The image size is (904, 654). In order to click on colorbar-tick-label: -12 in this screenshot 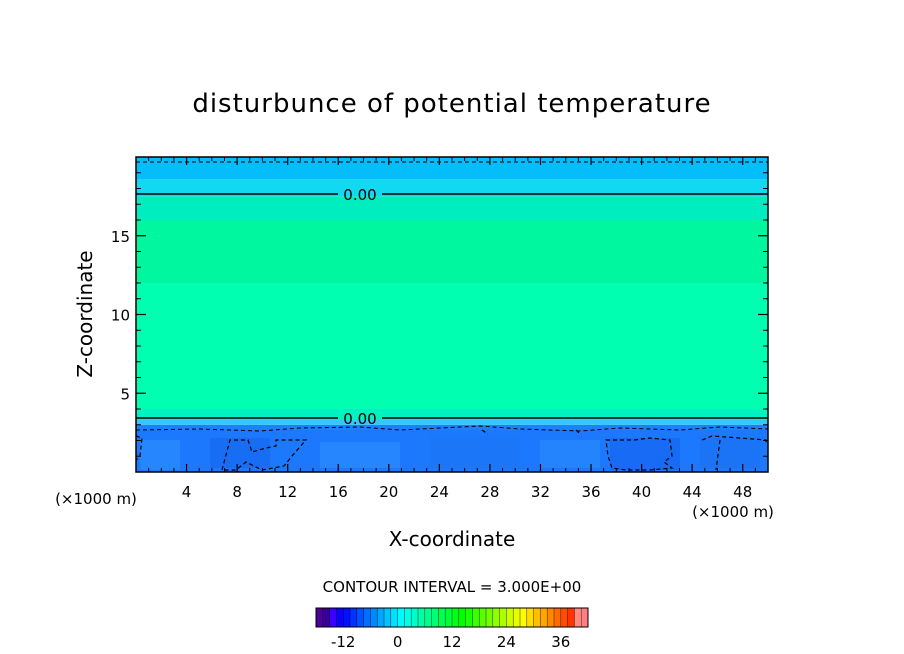, I will do `click(343, 642)`.